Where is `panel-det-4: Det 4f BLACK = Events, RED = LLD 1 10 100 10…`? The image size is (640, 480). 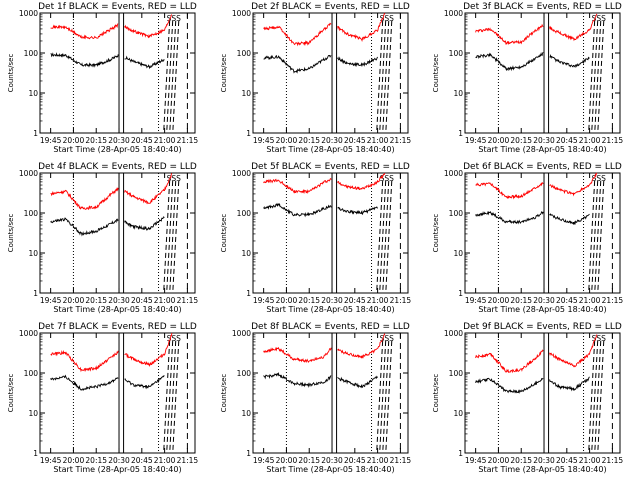
panel-det-4: Det 4f BLACK = Events, RED = LLD 1 10 100 10… is located at coordinates (102, 238).